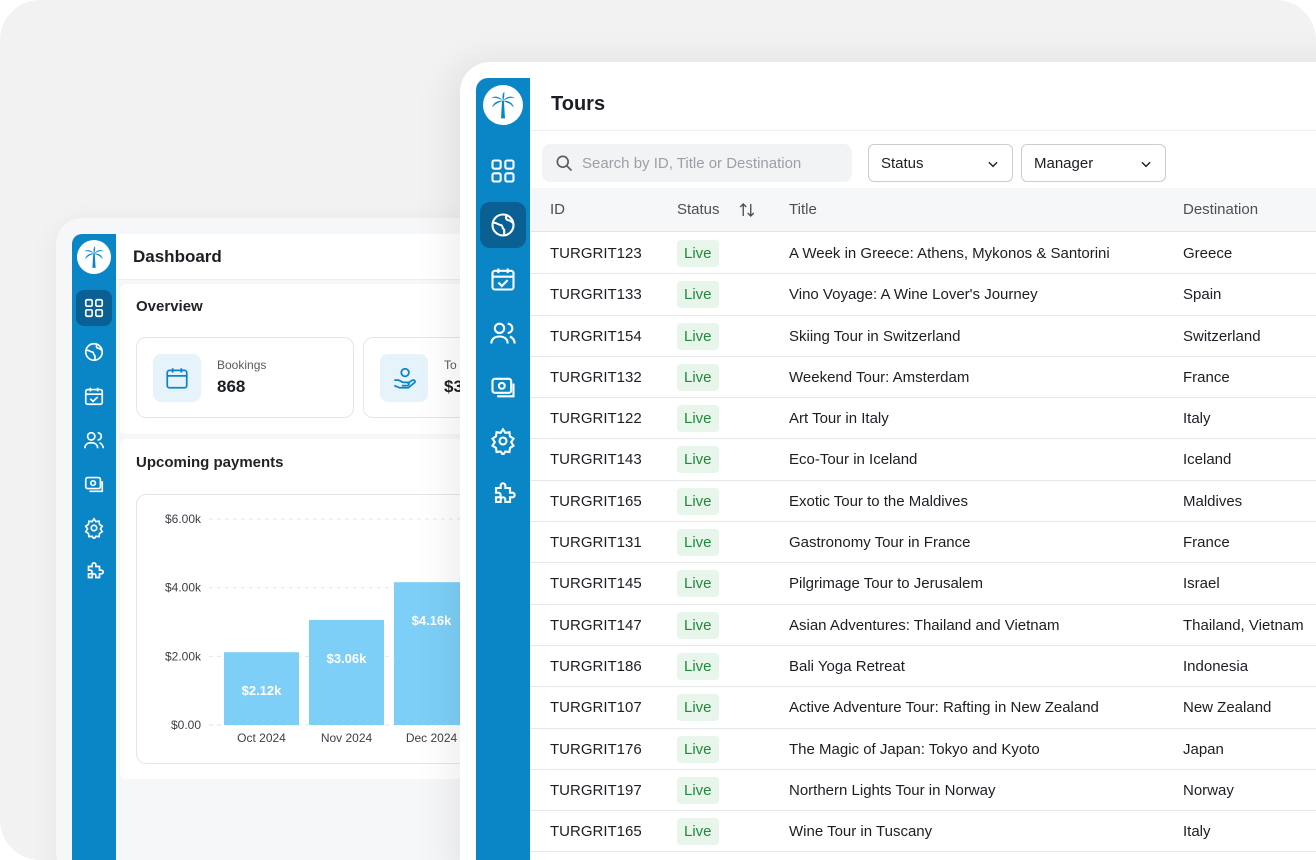  What do you see at coordinates (803, 209) in the screenshot?
I see `column-header-title: Title` at bounding box center [803, 209].